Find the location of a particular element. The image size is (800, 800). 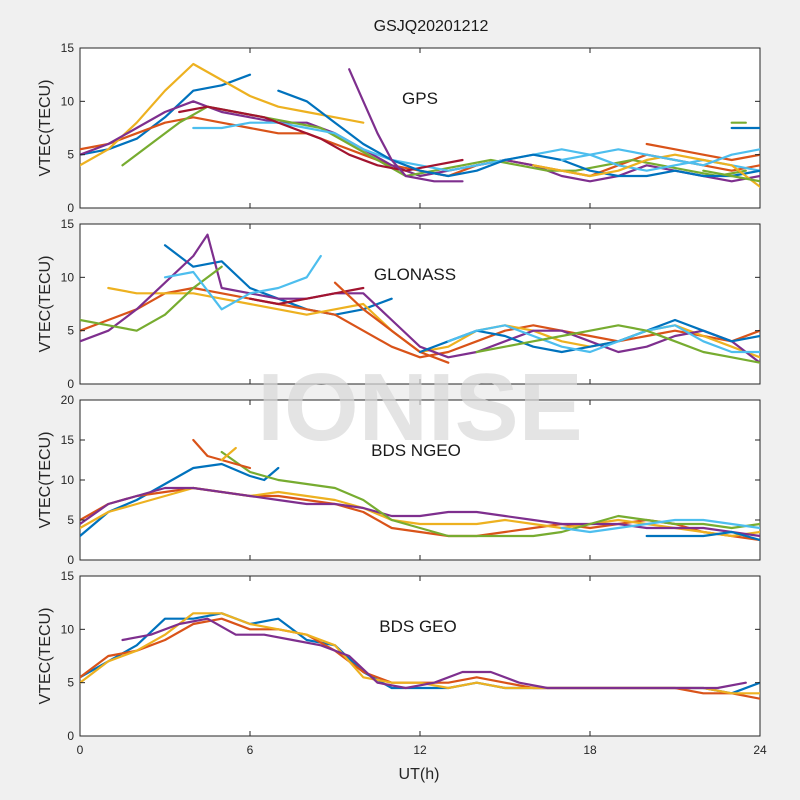

chart-title: GSJQ20201212 is located at coordinates (431, 26).